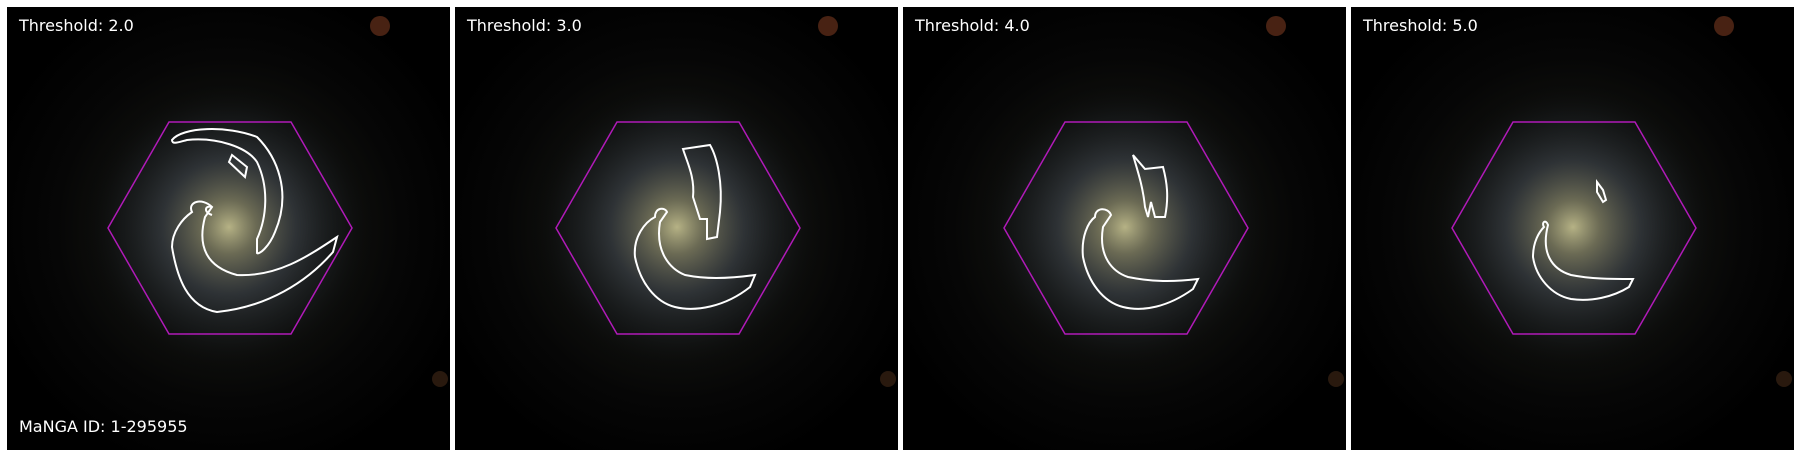  What do you see at coordinates (76, 25) in the screenshot?
I see `threshold-label: Threshold: 2.0` at bounding box center [76, 25].